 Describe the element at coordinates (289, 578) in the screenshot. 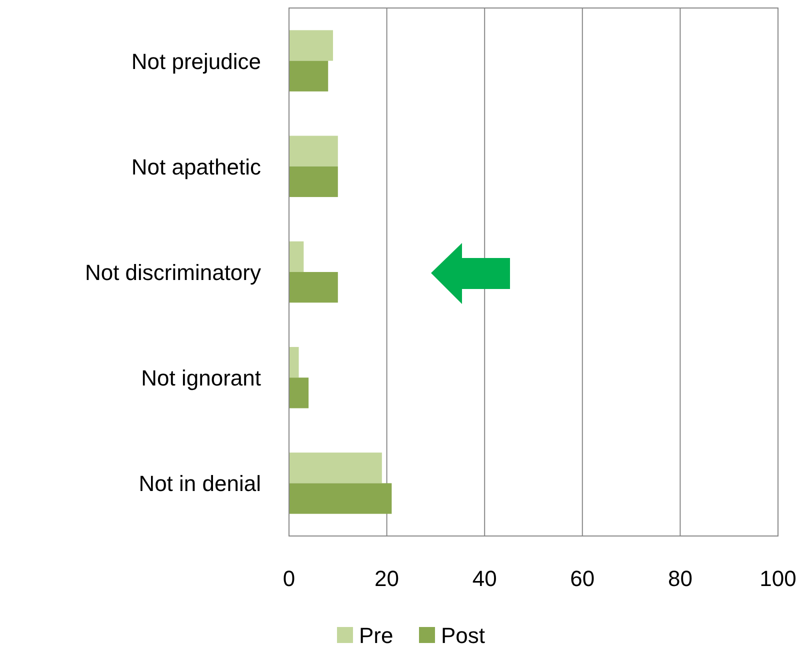

I see `x-tick-label: 0` at that location.